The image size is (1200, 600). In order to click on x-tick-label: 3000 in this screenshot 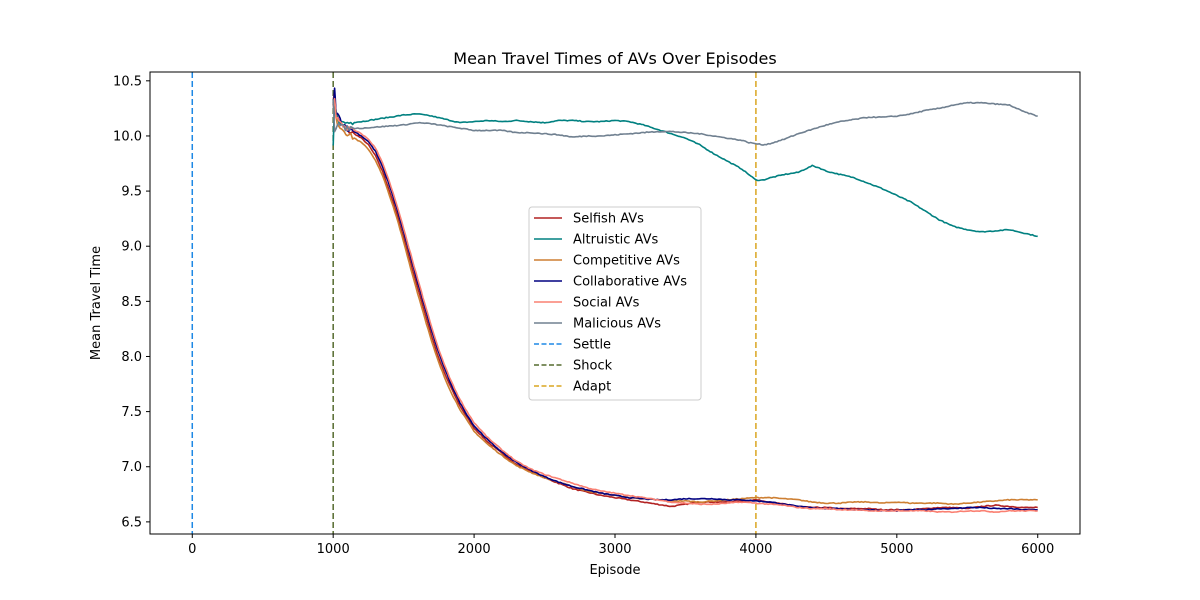, I will do `click(614, 549)`.